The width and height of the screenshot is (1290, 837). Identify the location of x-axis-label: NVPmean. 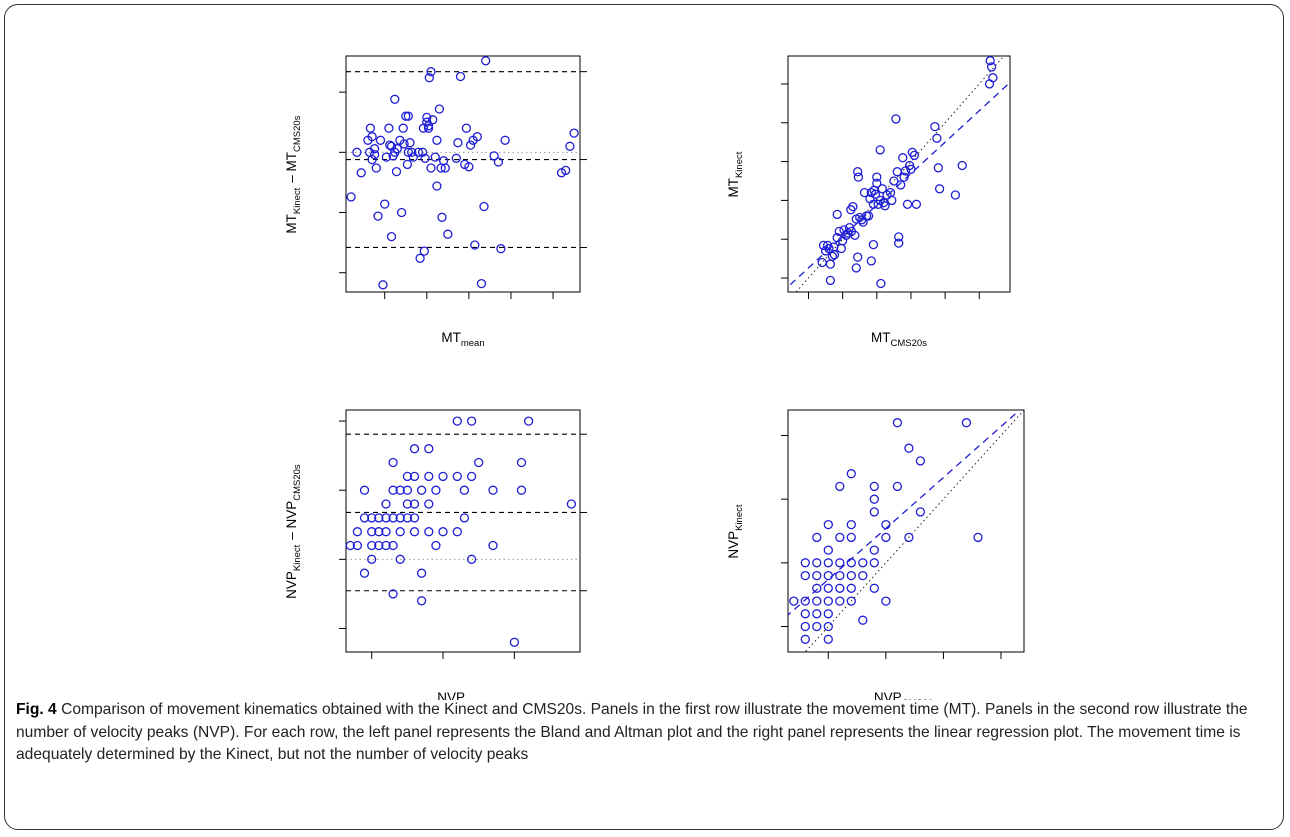
(463, 695).